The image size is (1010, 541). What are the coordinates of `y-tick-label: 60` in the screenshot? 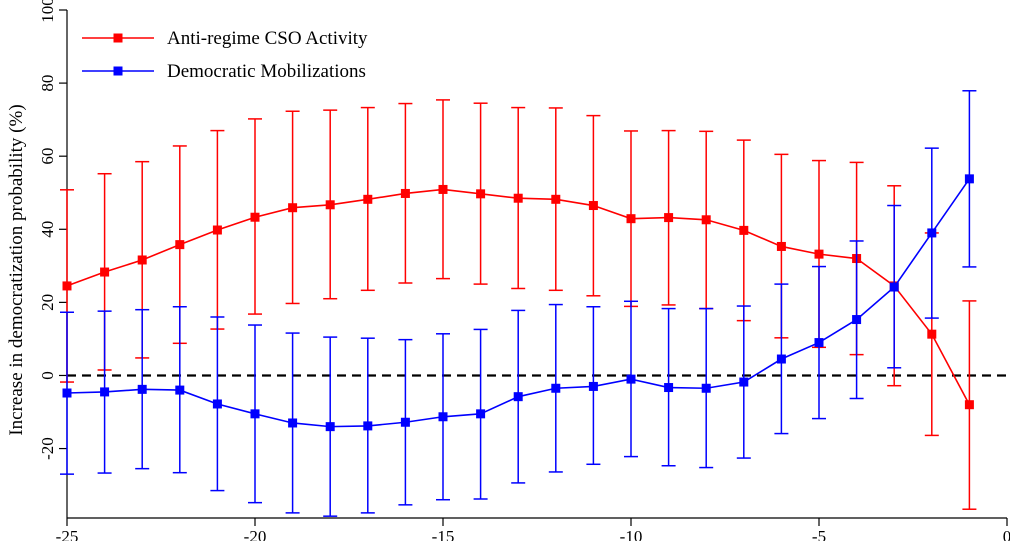 It's located at (47, 156).